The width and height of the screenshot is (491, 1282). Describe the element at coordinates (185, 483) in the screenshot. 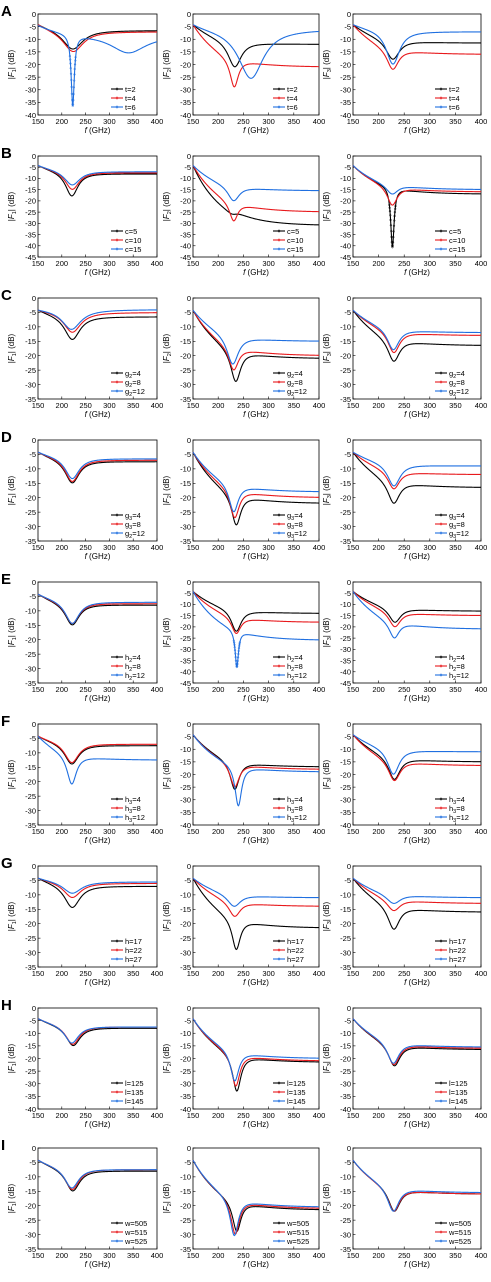

I see `y-tick-label: -15` at that location.